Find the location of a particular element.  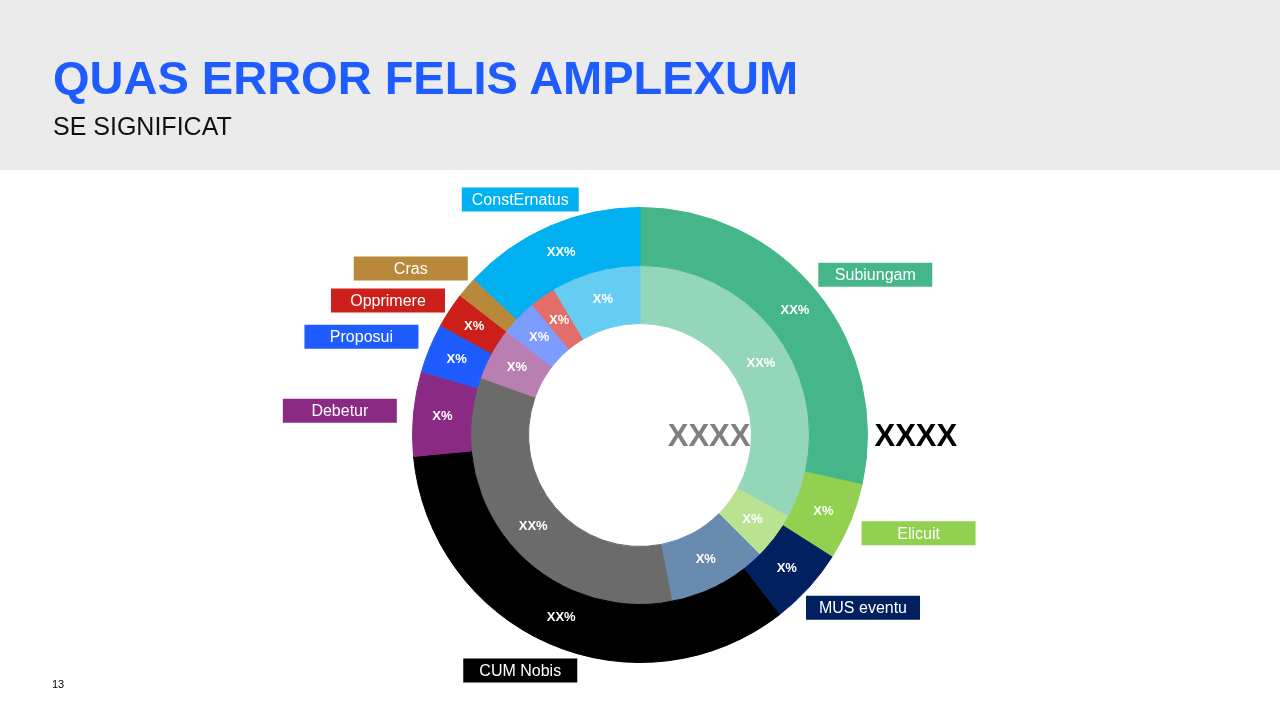

text: 13 is located at coordinates (58, 684).